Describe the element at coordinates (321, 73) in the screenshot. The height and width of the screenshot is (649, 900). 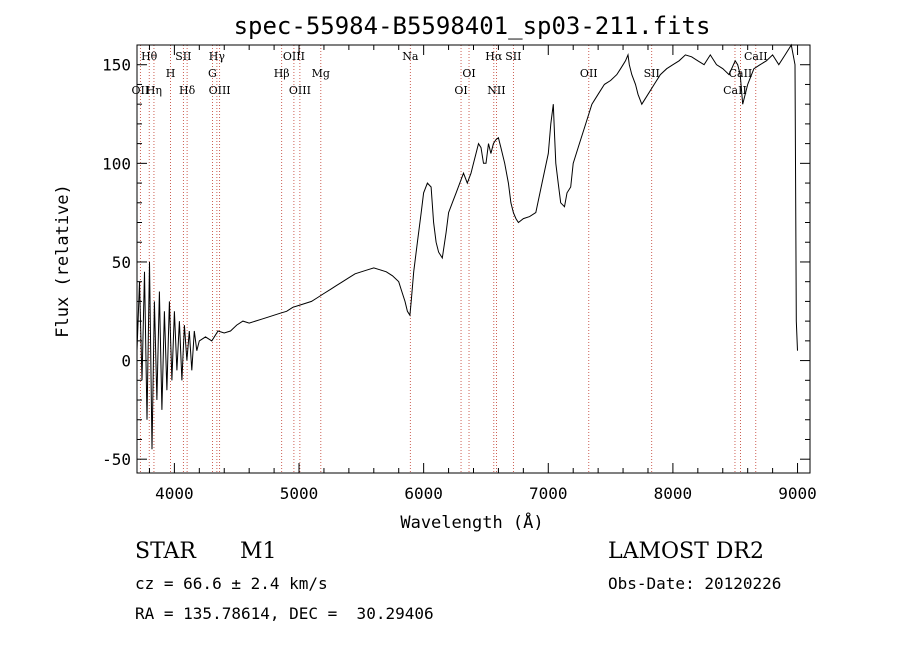
I see `line-label: Mg` at that location.